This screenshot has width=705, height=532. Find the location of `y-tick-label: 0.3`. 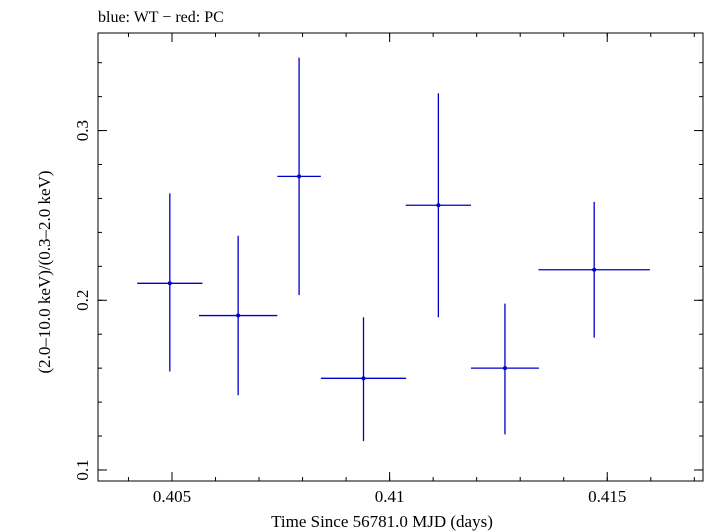

y-tick-label: 0.3 is located at coordinates (82, 130).